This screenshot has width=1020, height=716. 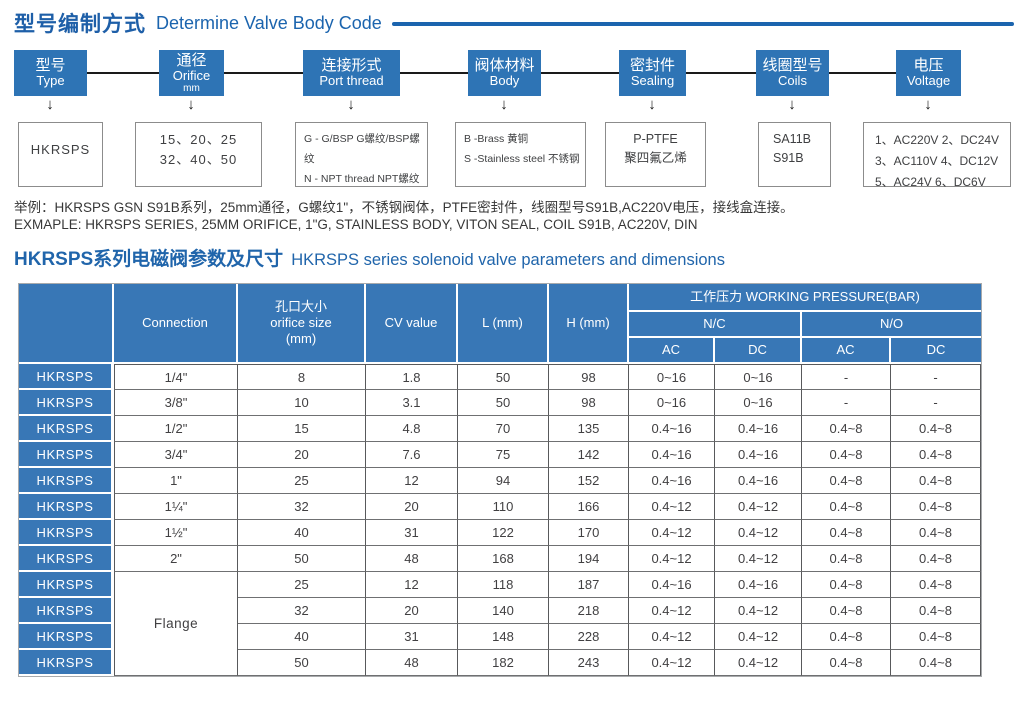 I want to click on header-l-mm: L (mm), so click(x=503, y=324).